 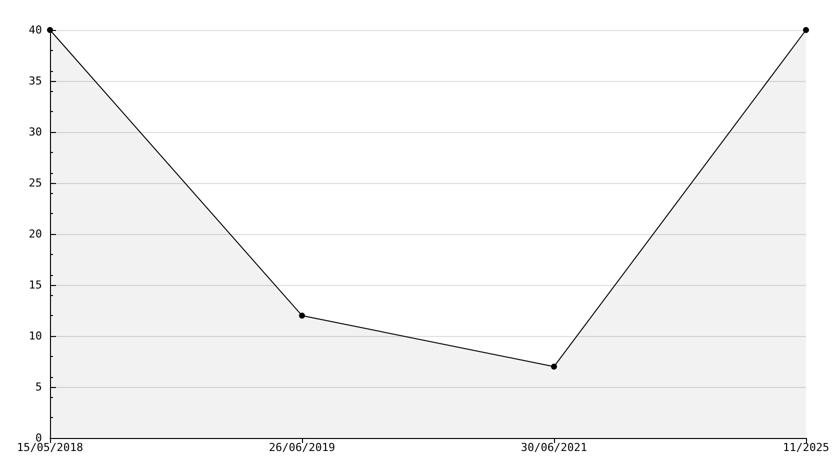 I want to click on y-tick-label: 15, so click(x=35, y=285).